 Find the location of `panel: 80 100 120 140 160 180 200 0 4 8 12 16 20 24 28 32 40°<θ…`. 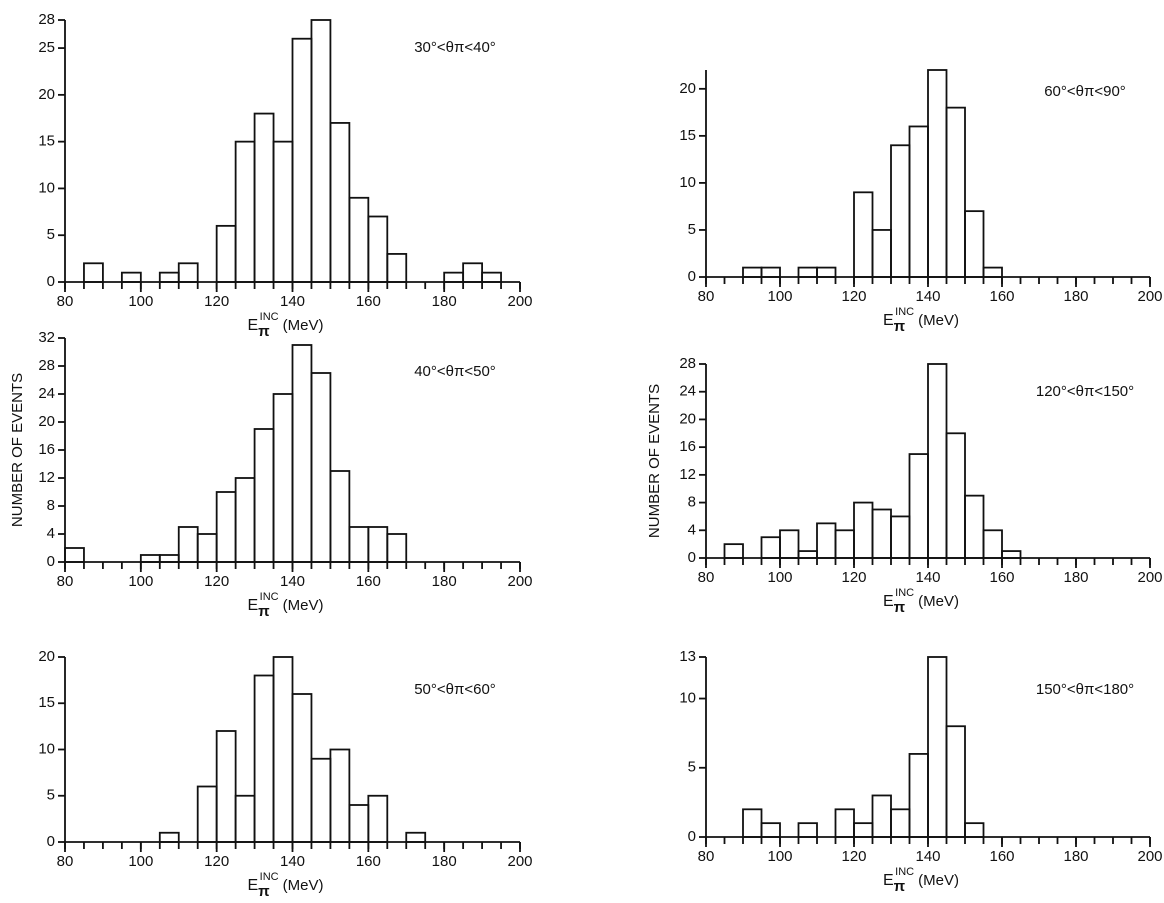

panel: 80 100 120 140 160 180 200 0 4 8 12 16 20 24 28 32 40°<θ… is located at coordinates (271, 474).